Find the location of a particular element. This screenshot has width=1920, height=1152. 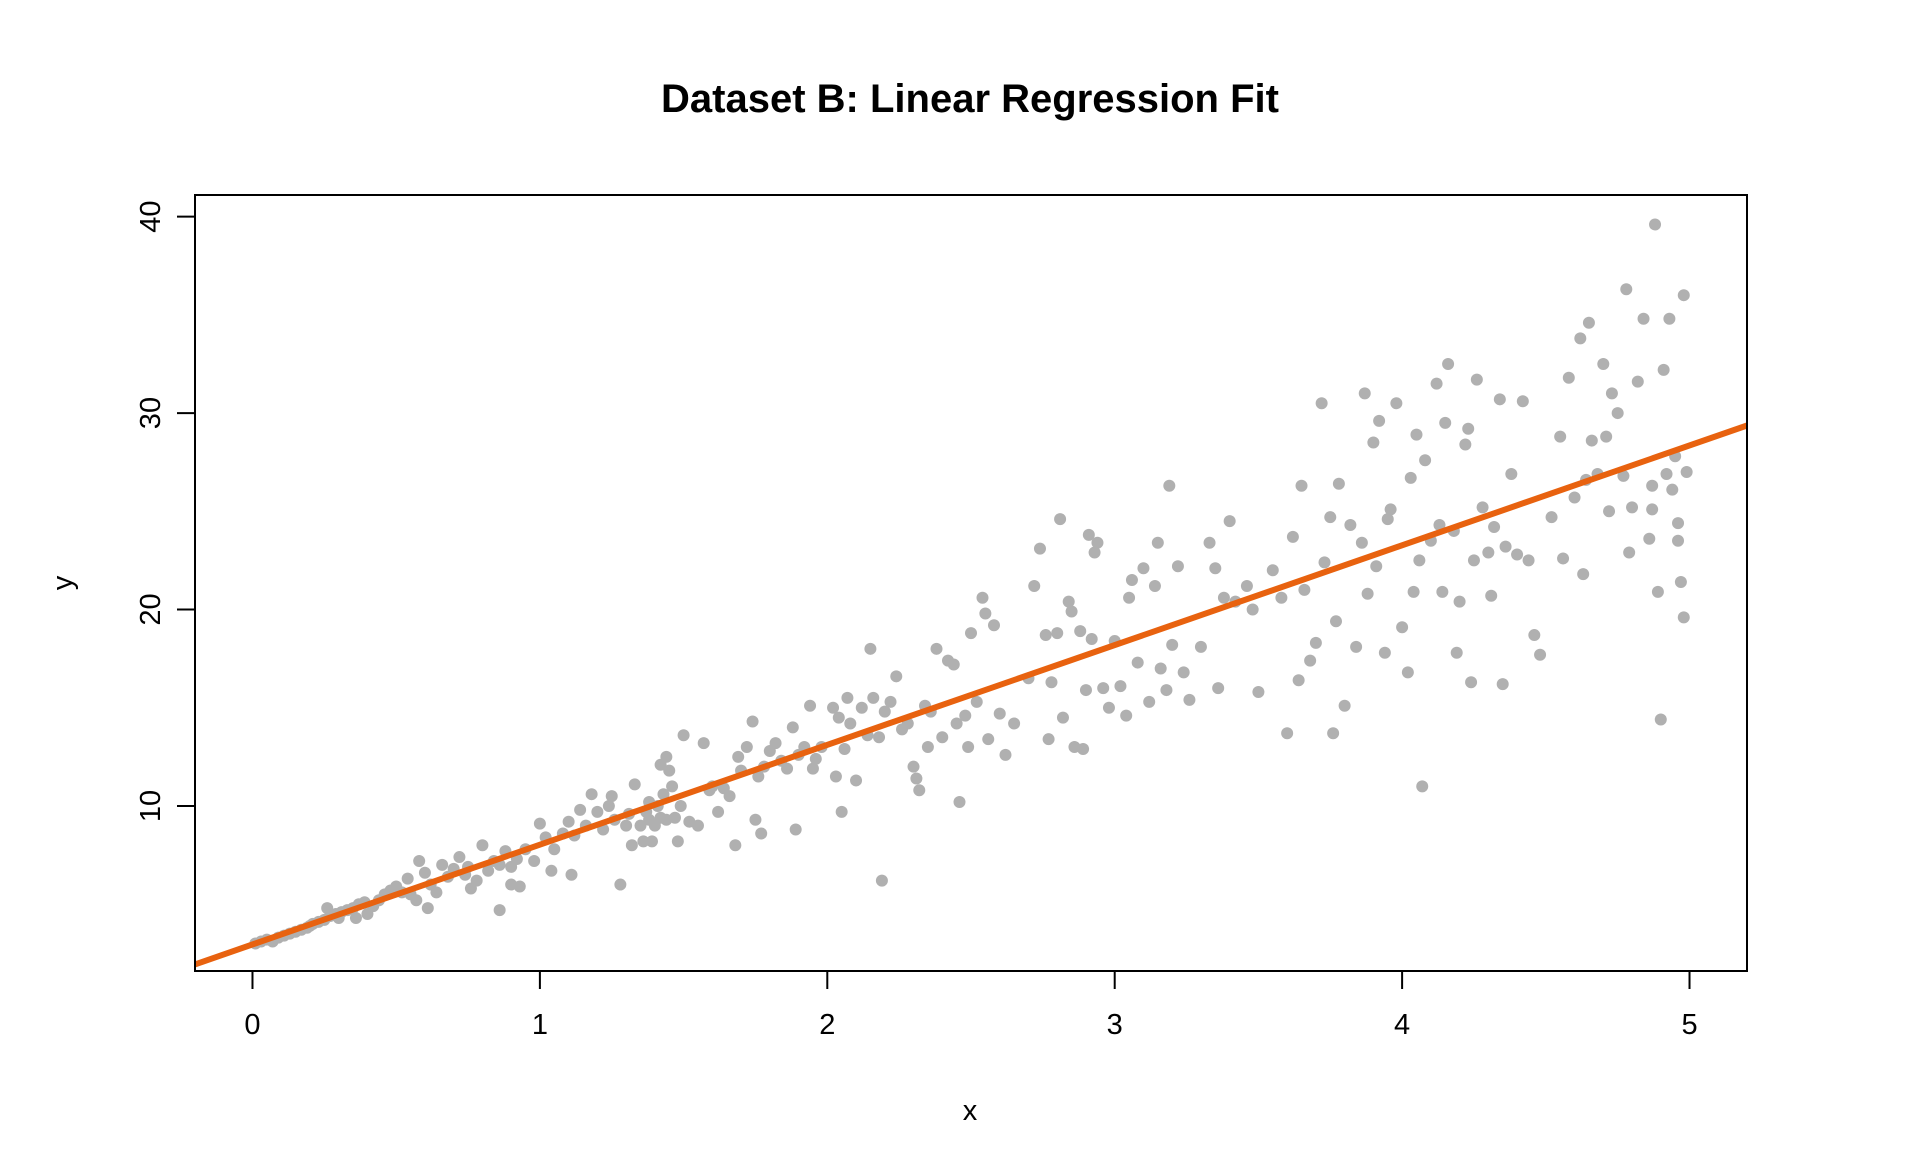

y-axis: 10 20 30 40 is located at coordinates (165, 511).